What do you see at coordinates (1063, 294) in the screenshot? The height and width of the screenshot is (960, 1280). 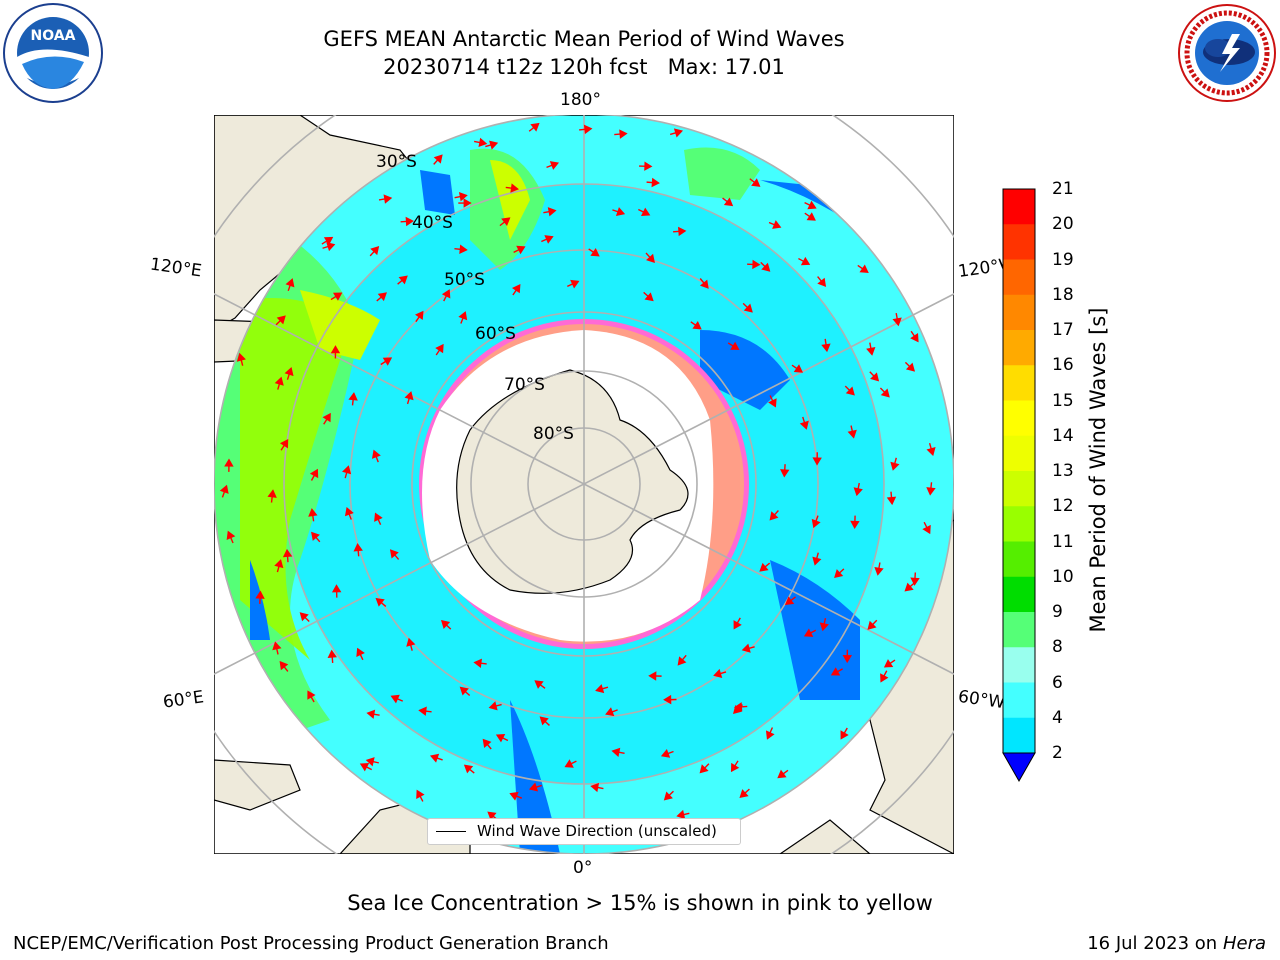 I see `colorbar-tick-label: 18` at bounding box center [1063, 294].